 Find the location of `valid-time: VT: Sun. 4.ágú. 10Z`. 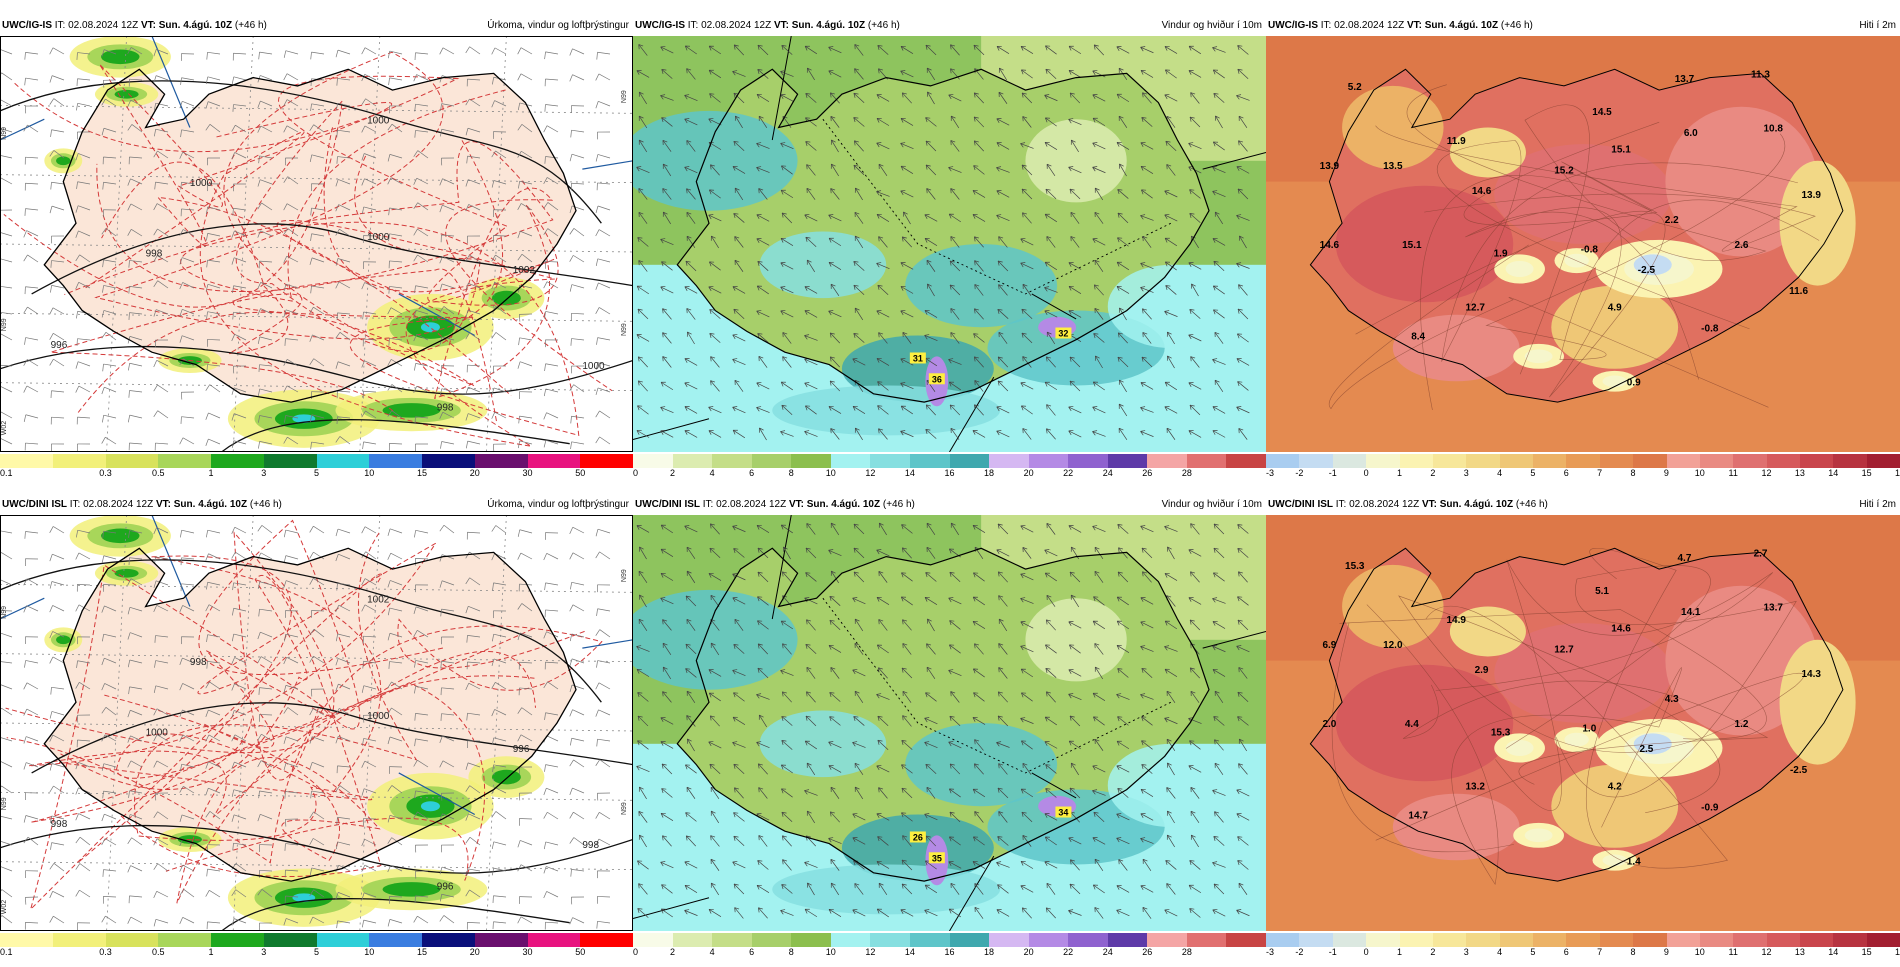

valid-time: VT: Sun. 4.ágú. 10Z is located at coordinates (819, 25).